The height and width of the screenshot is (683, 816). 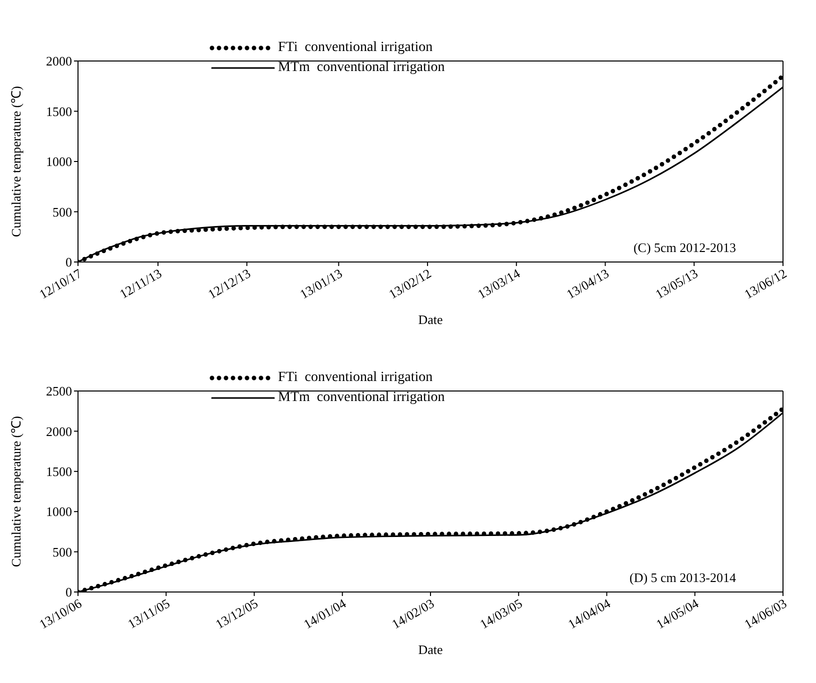 I want to click on annotation: (C) 5cm 2012-2013, so click(x=684, y=248).